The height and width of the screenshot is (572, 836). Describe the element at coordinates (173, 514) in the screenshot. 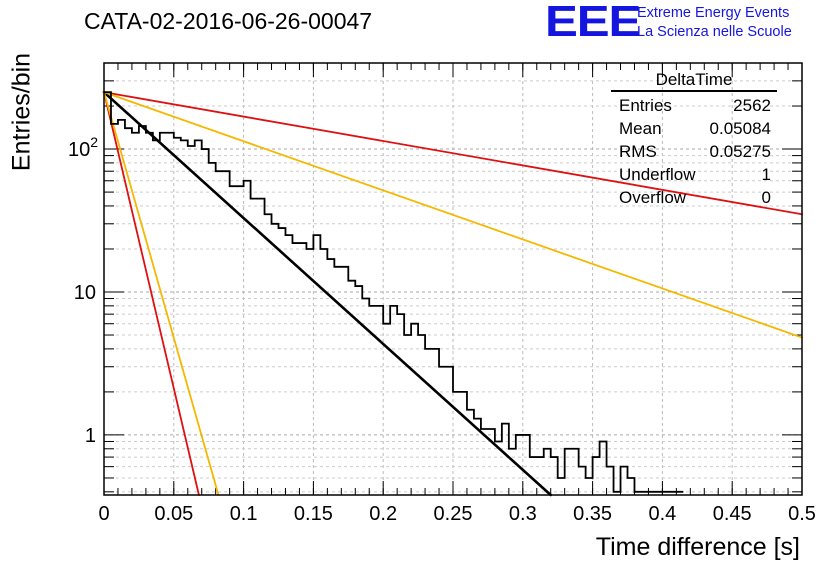

I see `x-tick-label: 0.05` at that location.